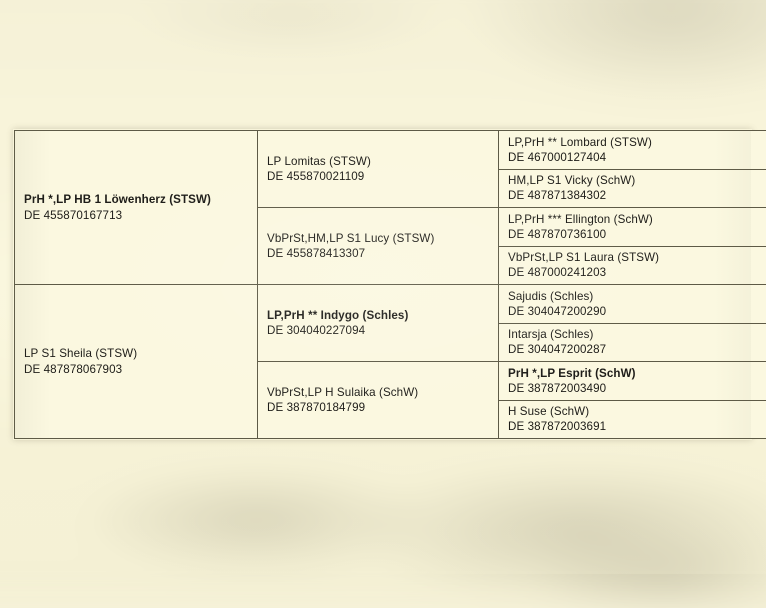  Describe the element at coordinates (382, 330) in the screenshot. I see `pedigree-id: DE 304040227094` at that location.